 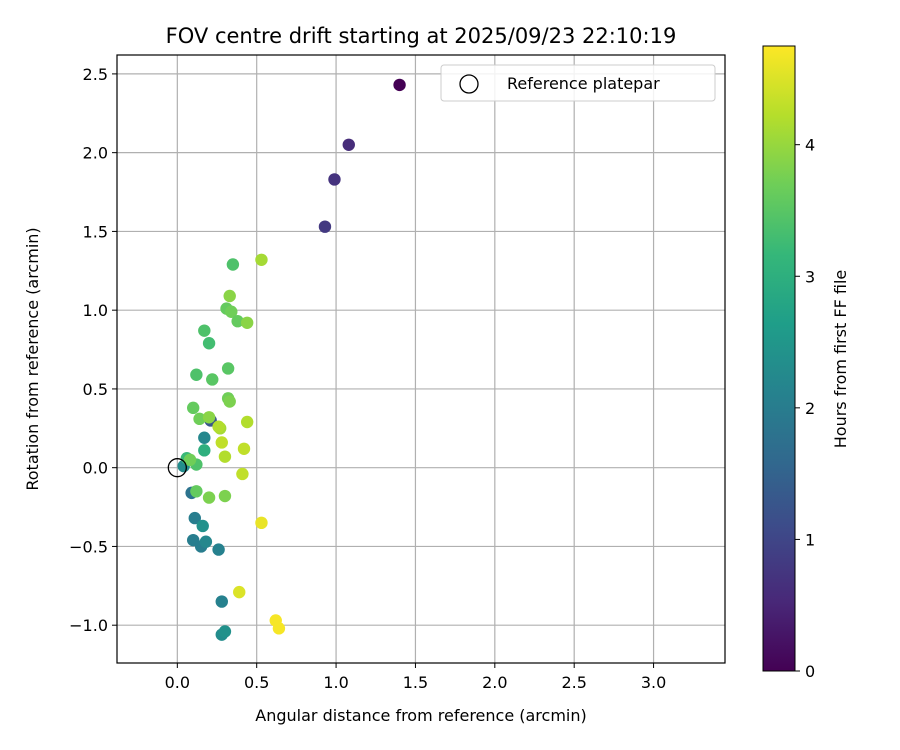 What do you see at coordinates (653, 682) in the screenshot?
I see `x-tick-label: 3.0` at bounding box center [653, 682].